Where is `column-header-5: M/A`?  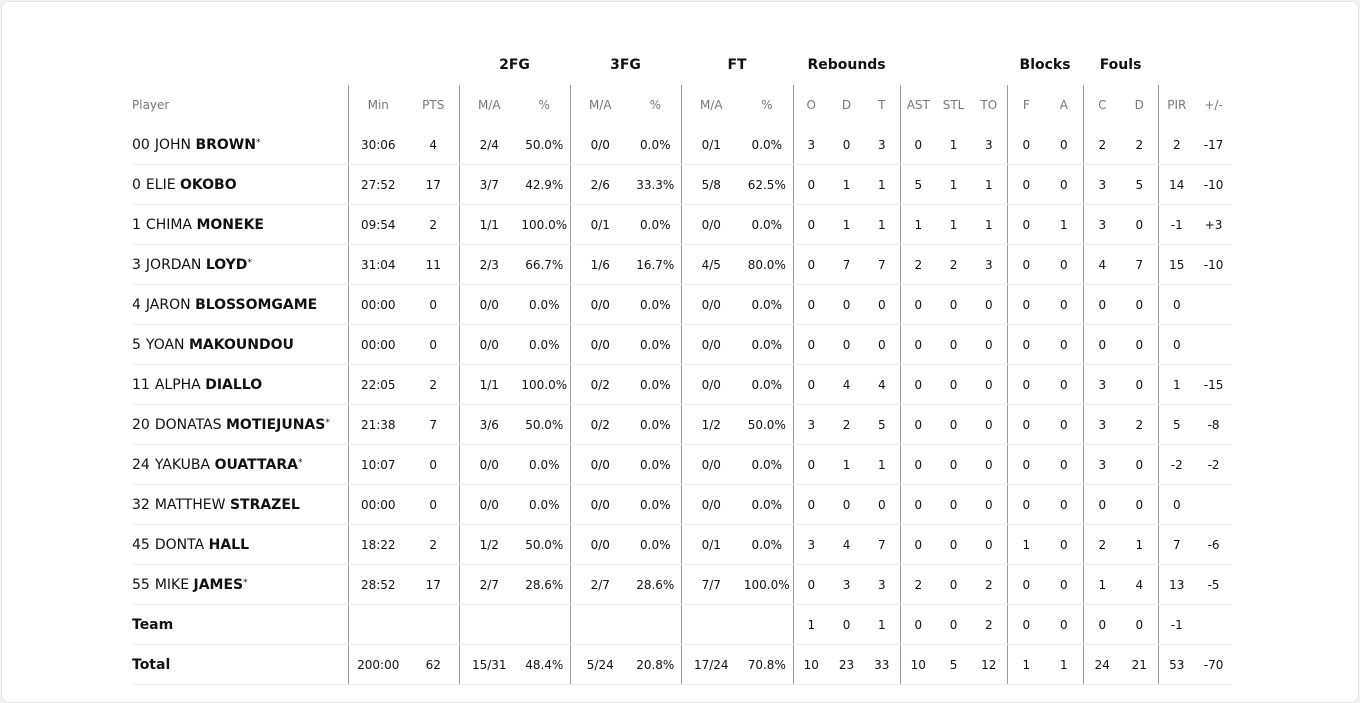 column-header-5: M/A is located at coordinates (600, 105).